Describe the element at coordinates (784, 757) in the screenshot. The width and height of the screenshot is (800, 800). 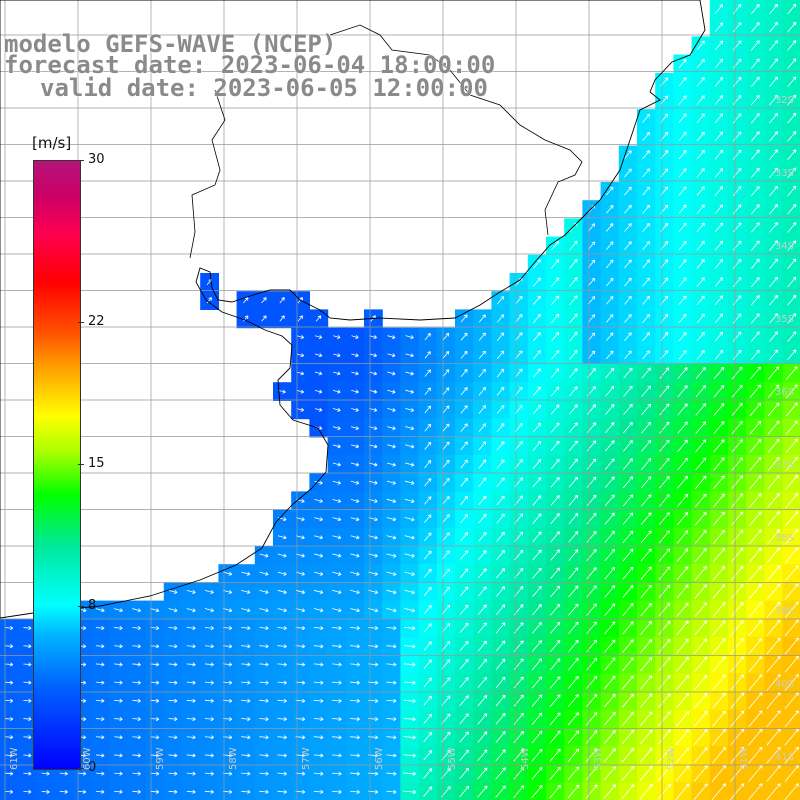
I see `latitude-label: 41S` at that location.